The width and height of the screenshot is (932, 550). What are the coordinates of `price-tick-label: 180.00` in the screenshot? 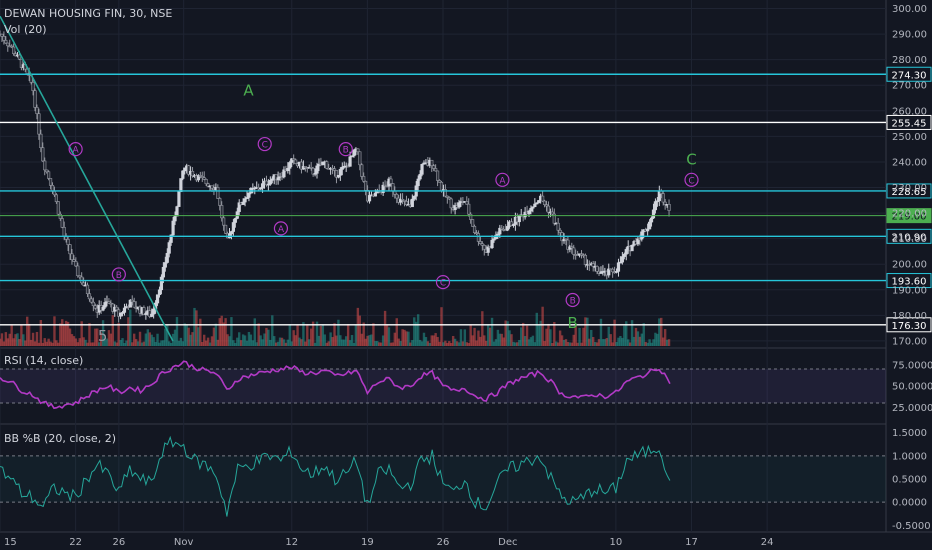 It's located at (909, 316).